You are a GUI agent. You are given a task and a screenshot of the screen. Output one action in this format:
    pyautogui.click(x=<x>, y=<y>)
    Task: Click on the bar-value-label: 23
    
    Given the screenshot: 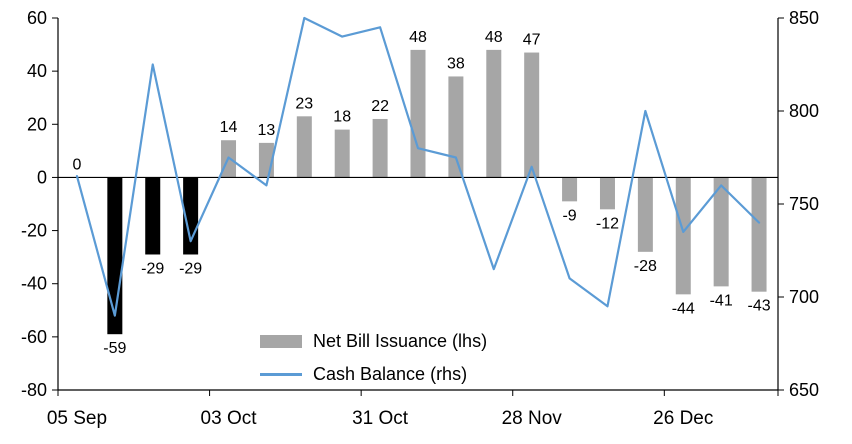 What is the action you would take?
    pyautogui.click(x=304, y=103)
    